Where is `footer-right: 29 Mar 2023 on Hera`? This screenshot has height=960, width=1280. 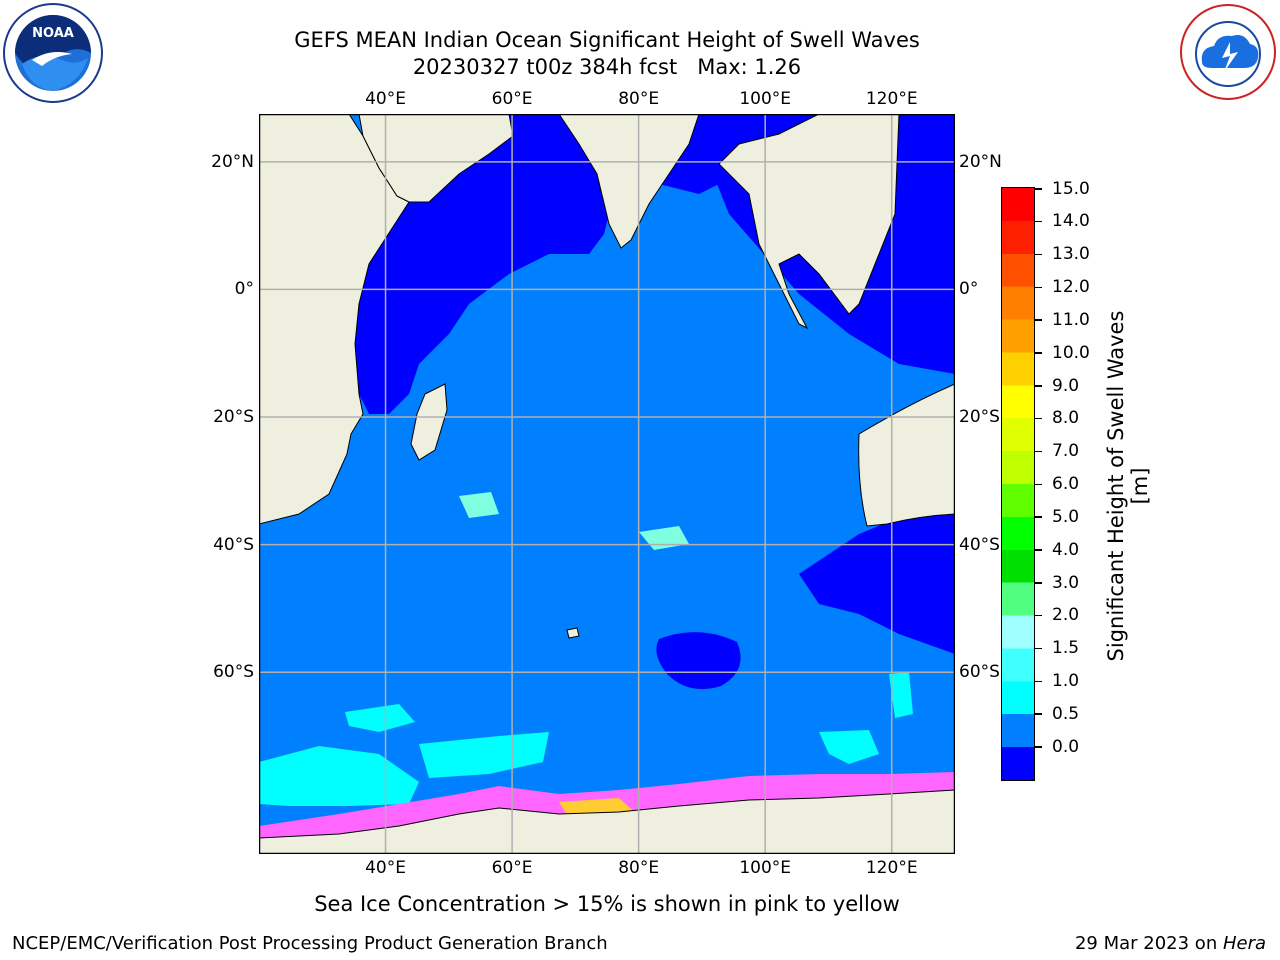
footer-right: 29 Mar 2023 on Hera is located at coordinates (1170, 944).